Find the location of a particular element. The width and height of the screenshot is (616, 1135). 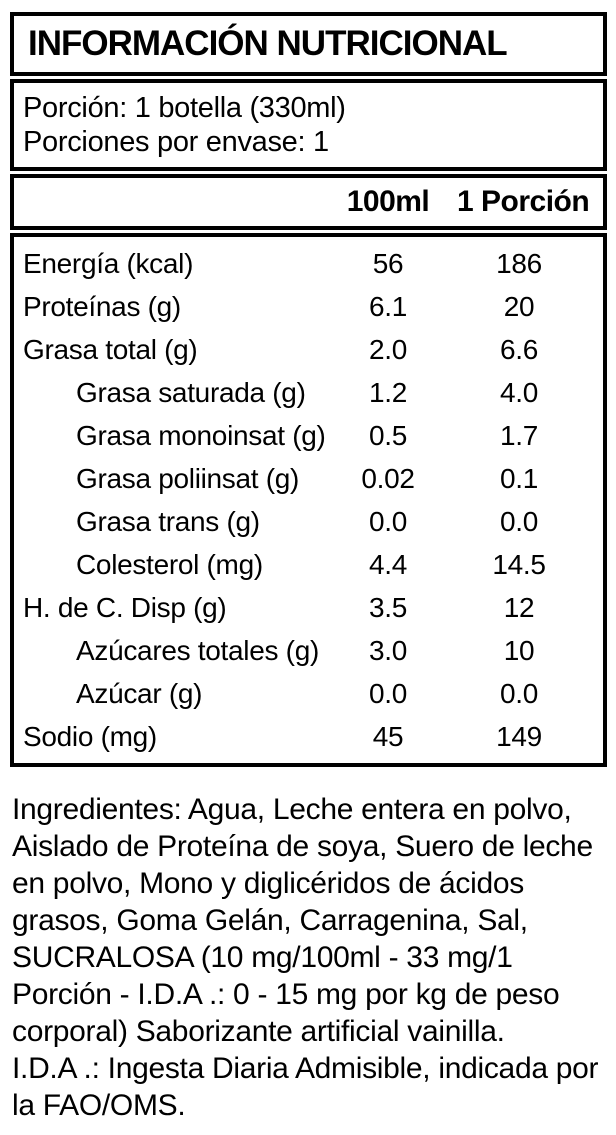

nutrient-row-grasa-saturada: Grasa saturada (g) 1.2 4.0 is located at coordinates (308, 392).